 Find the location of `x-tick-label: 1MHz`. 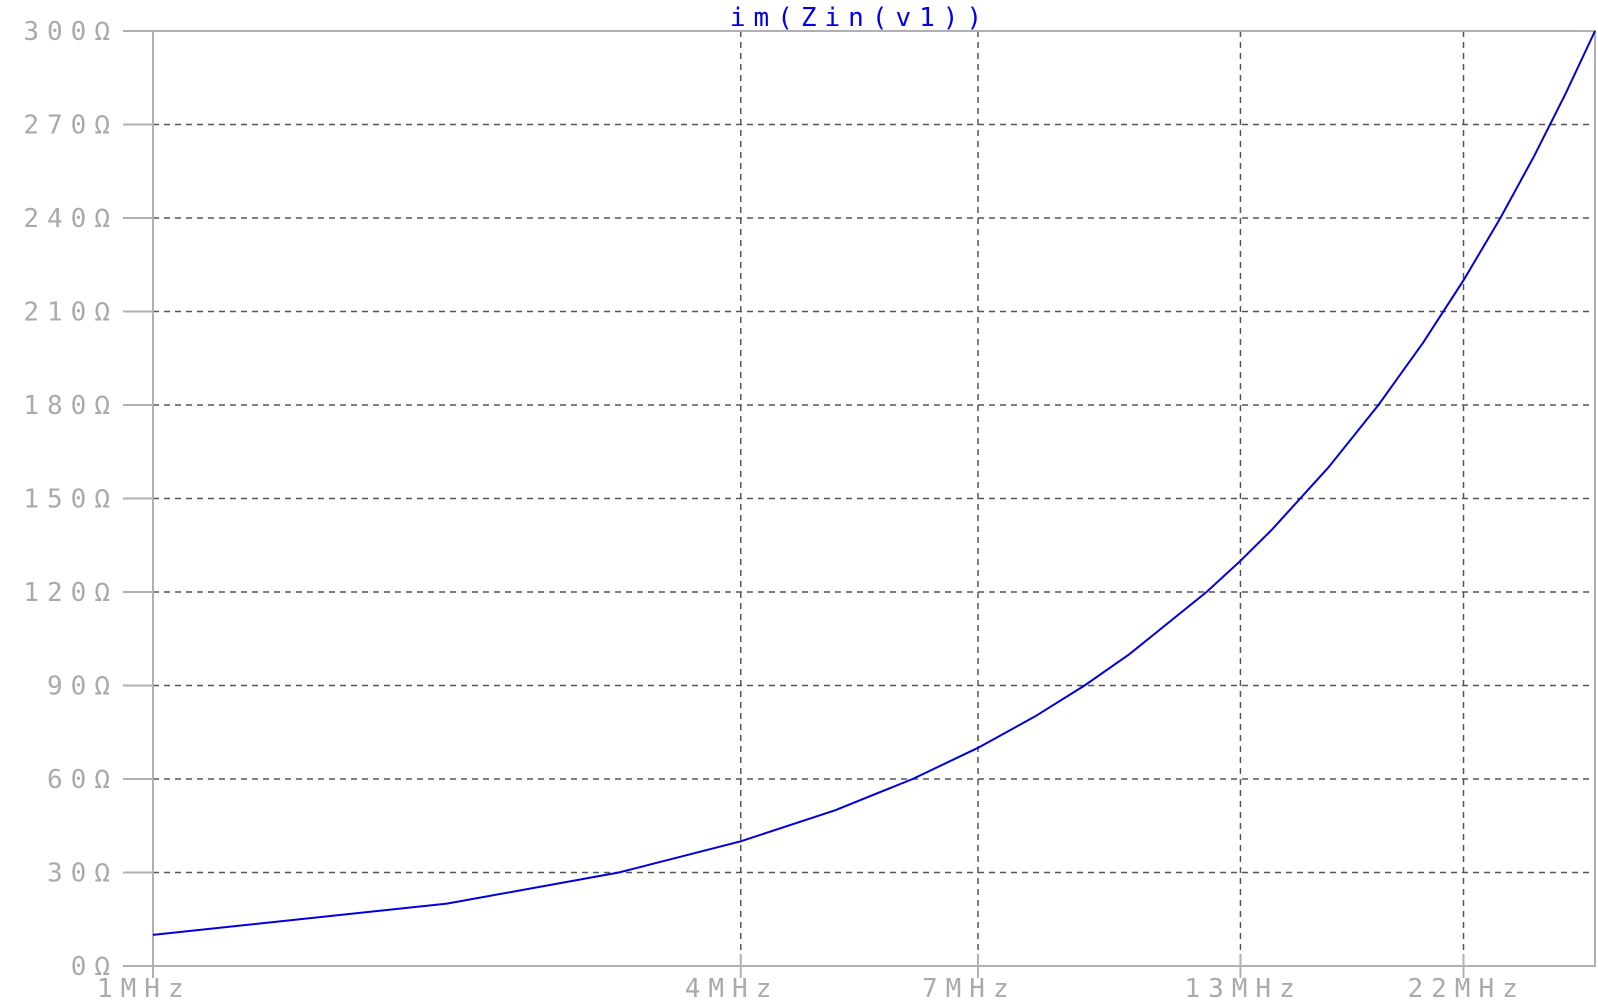

x-tick-label: 1MHz is located at coordinates (144, 989).